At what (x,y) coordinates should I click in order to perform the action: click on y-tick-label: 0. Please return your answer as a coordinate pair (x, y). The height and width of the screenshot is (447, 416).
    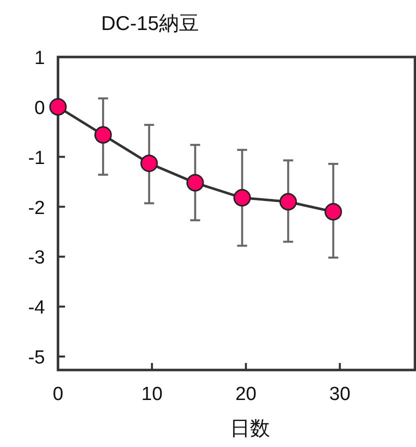
    Looking at the image, I should click on (39, 108).